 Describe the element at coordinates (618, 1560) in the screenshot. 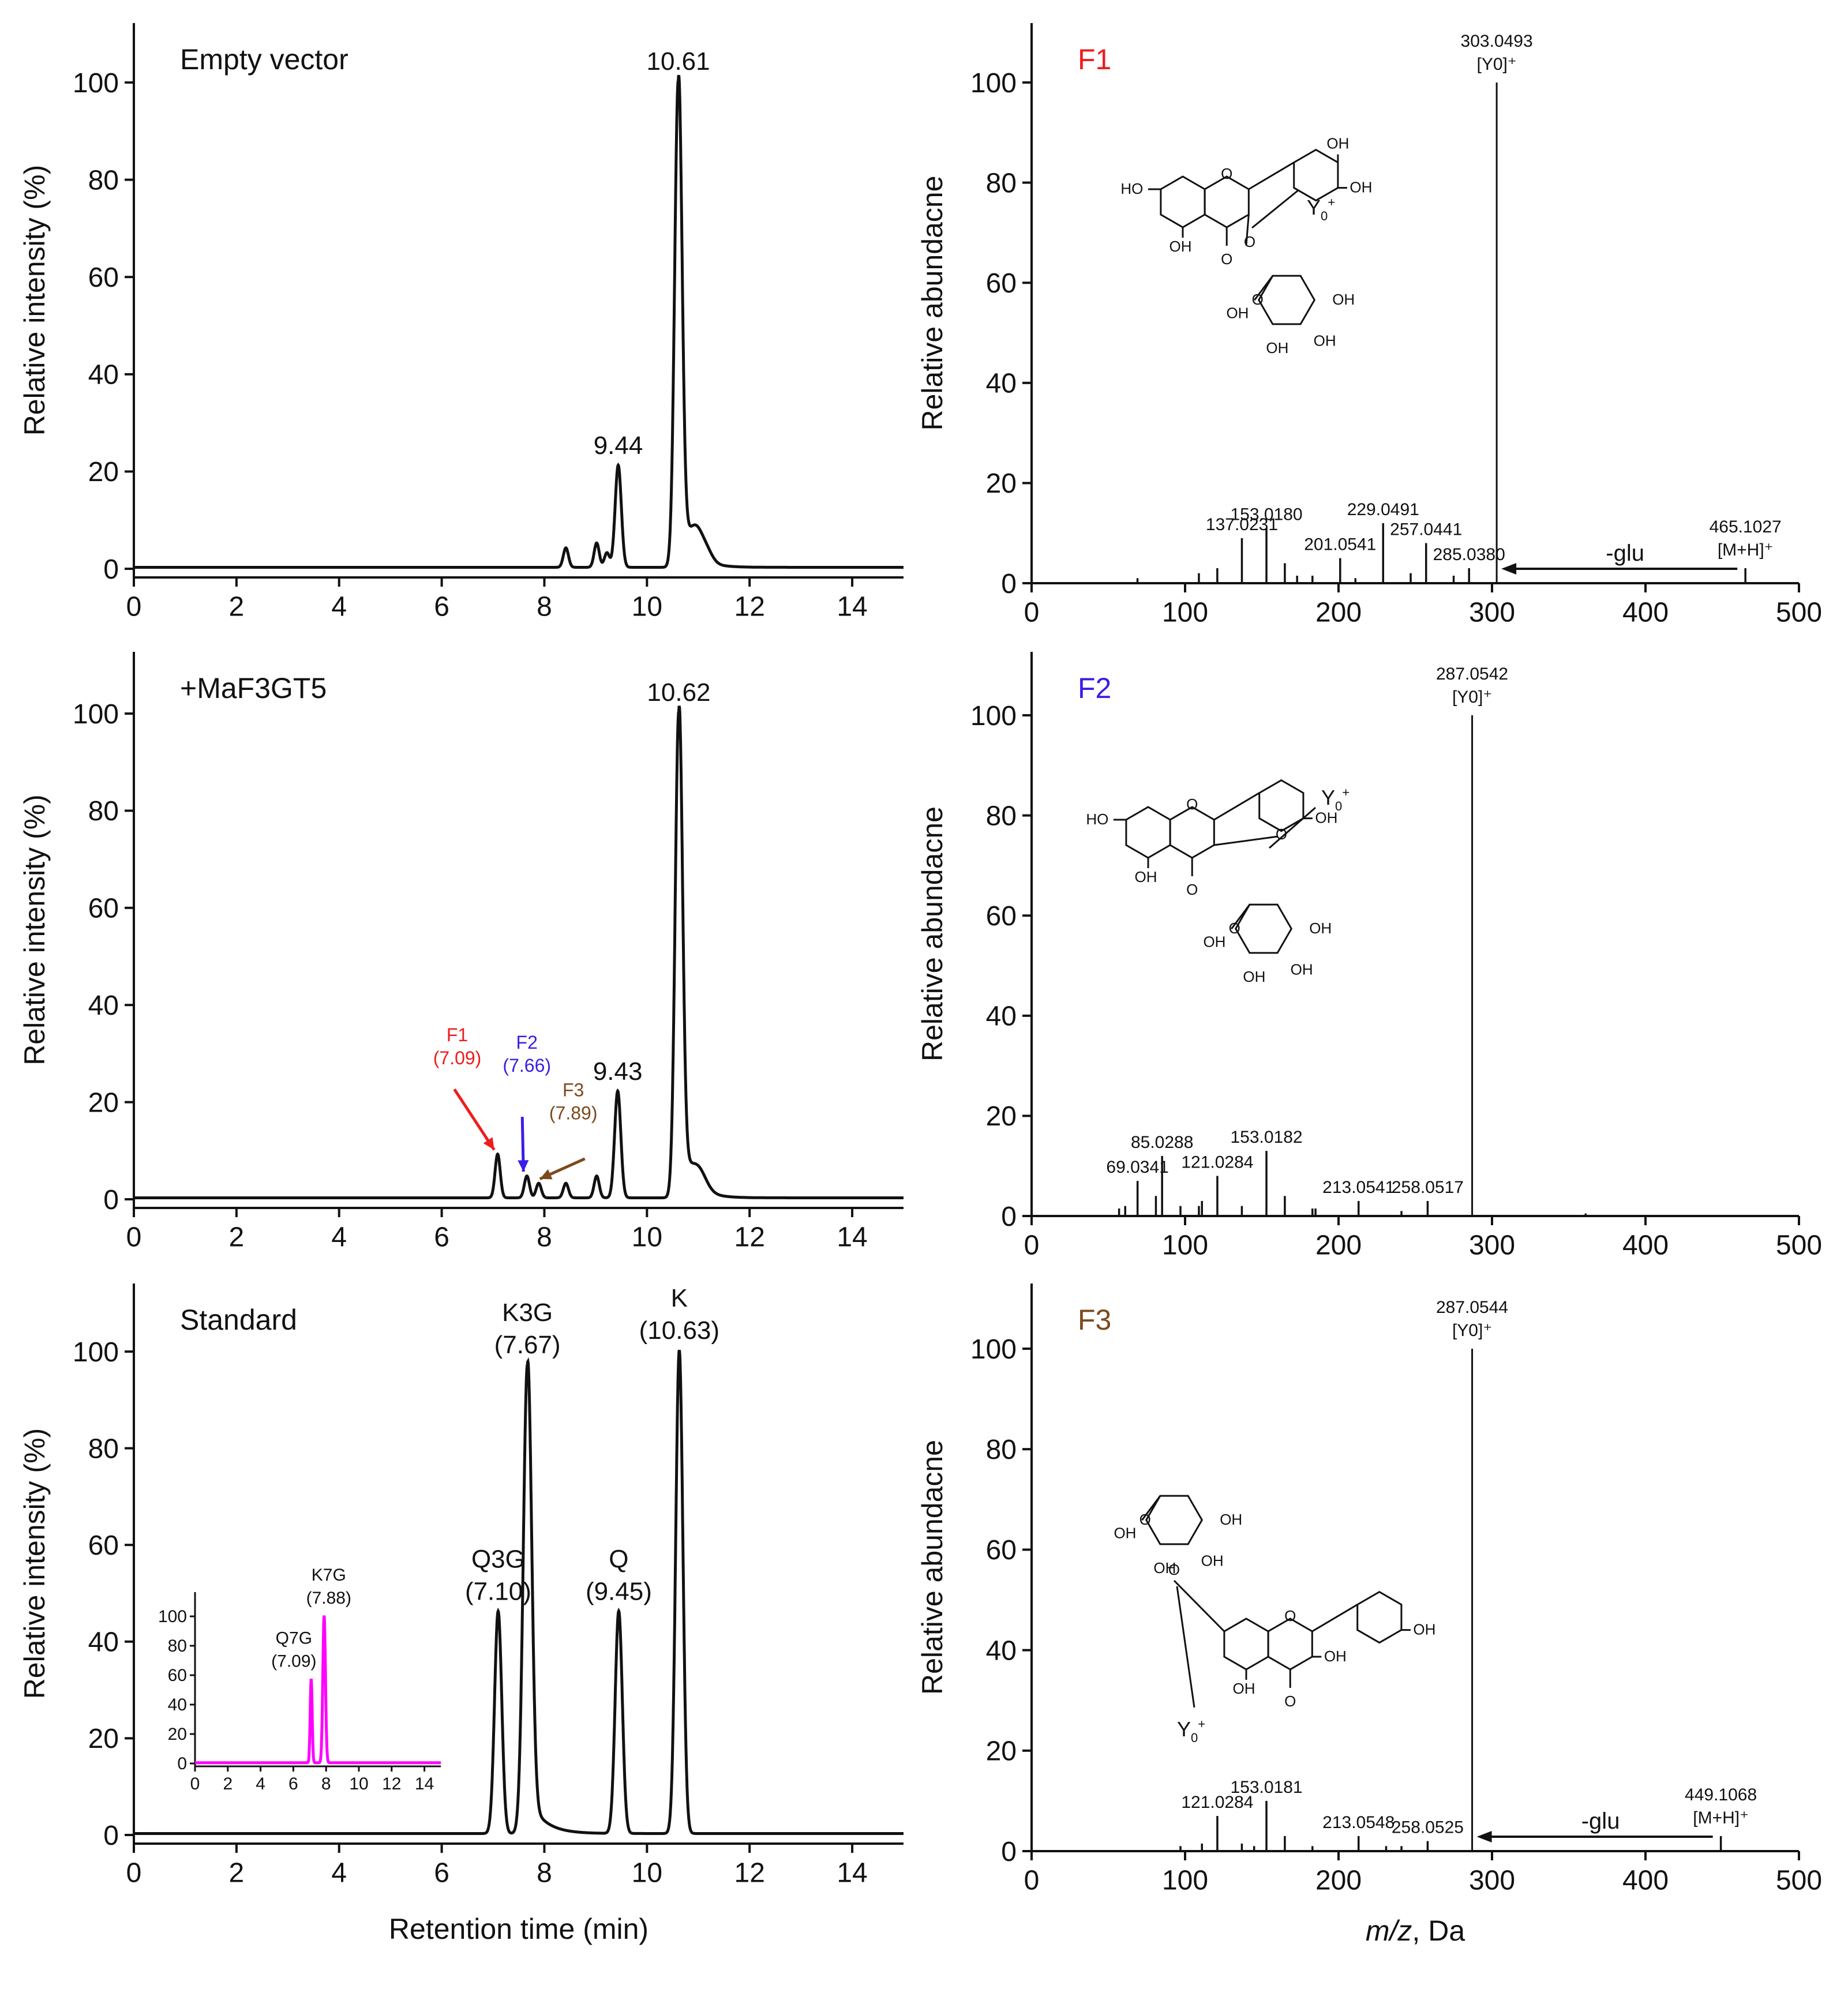

I see `peak-label: Q` at that location.